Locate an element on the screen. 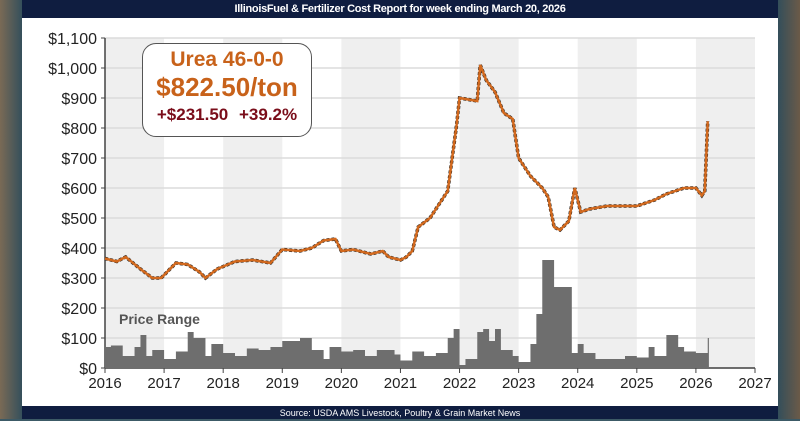 The image size is (800, 421). x-tick-label: 2022 is located at coordinates (459, 383).